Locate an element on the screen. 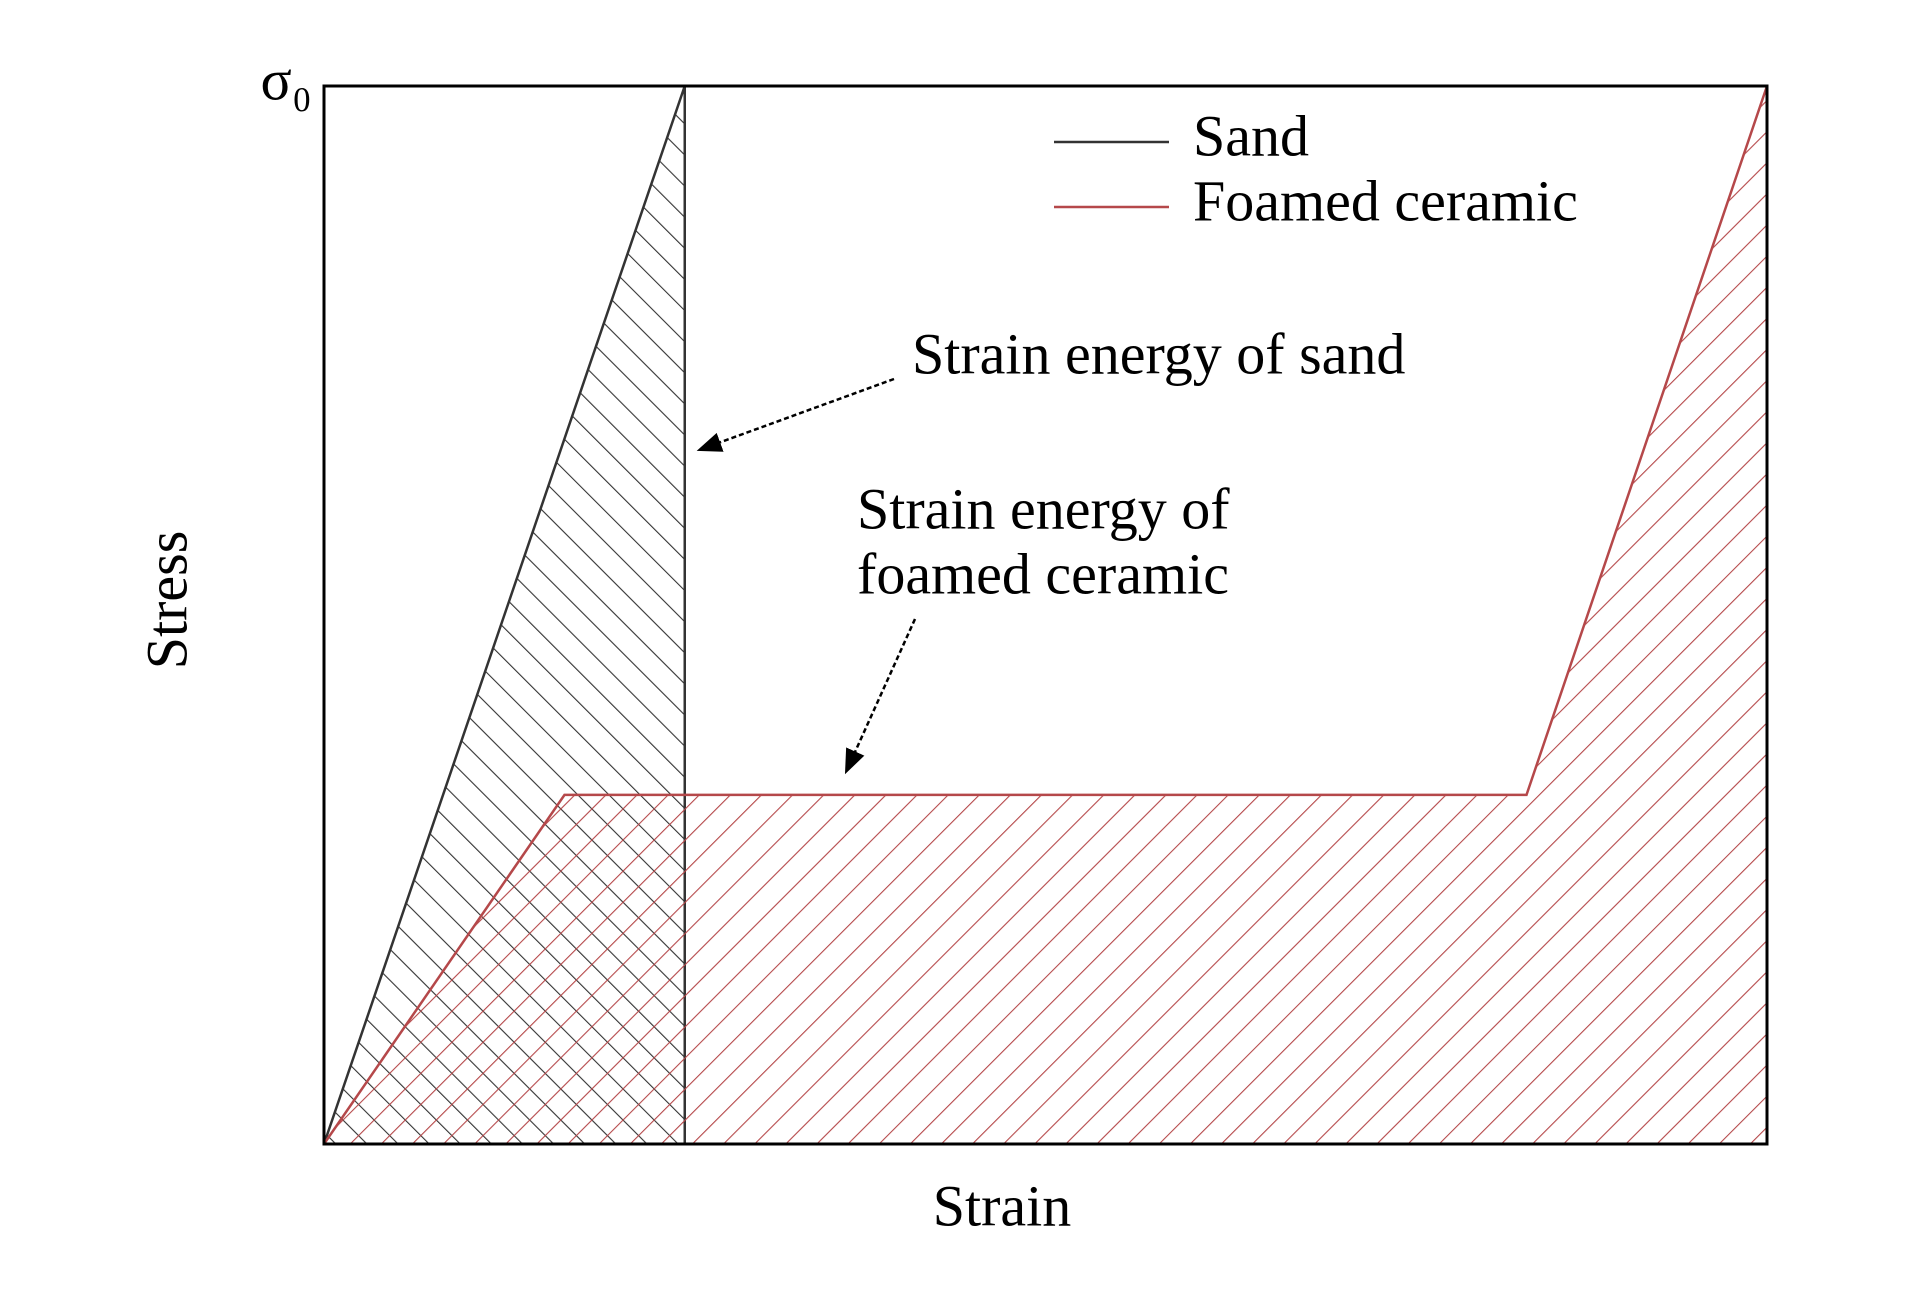 This screenshot has height=1299, width=1923. legend-label: Sand is located at coordinates (1251, 135).